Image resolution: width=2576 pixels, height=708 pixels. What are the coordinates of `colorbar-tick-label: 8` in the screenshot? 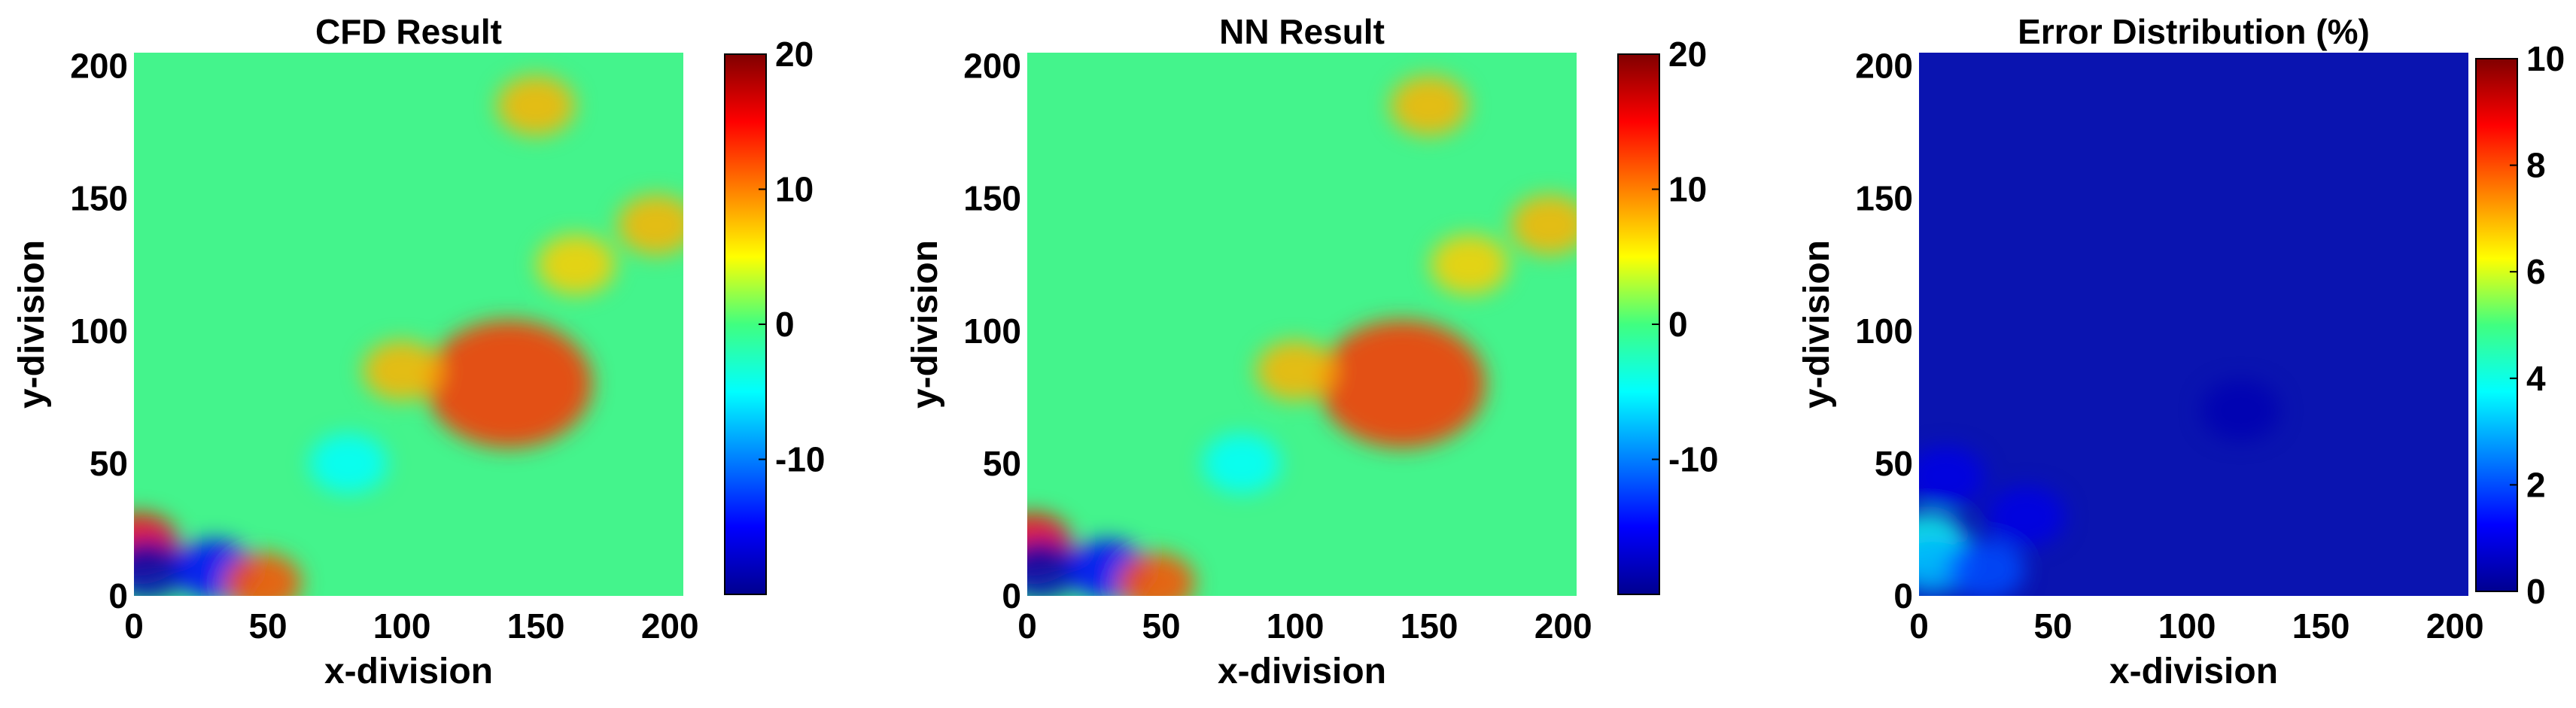 It's located at (2536, 165).